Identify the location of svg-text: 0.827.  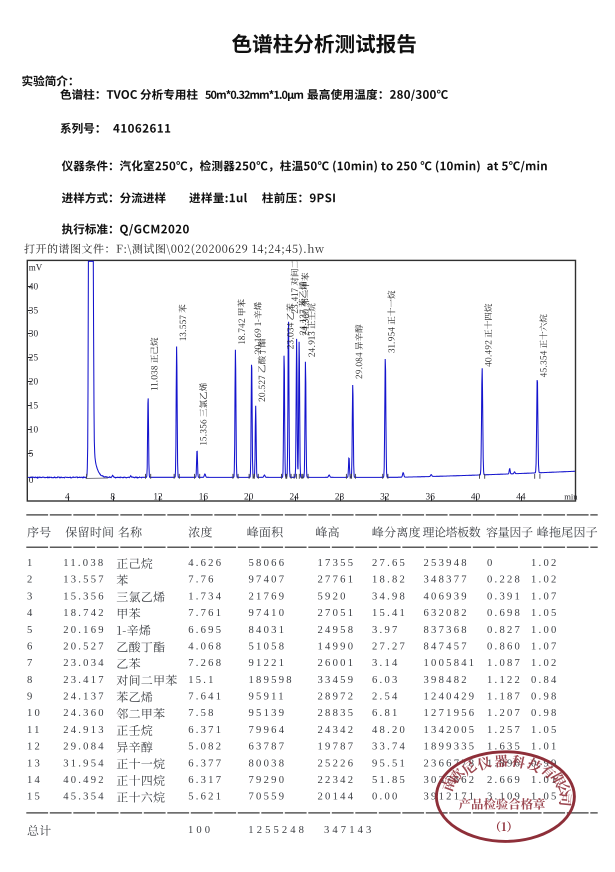
(504, 630).